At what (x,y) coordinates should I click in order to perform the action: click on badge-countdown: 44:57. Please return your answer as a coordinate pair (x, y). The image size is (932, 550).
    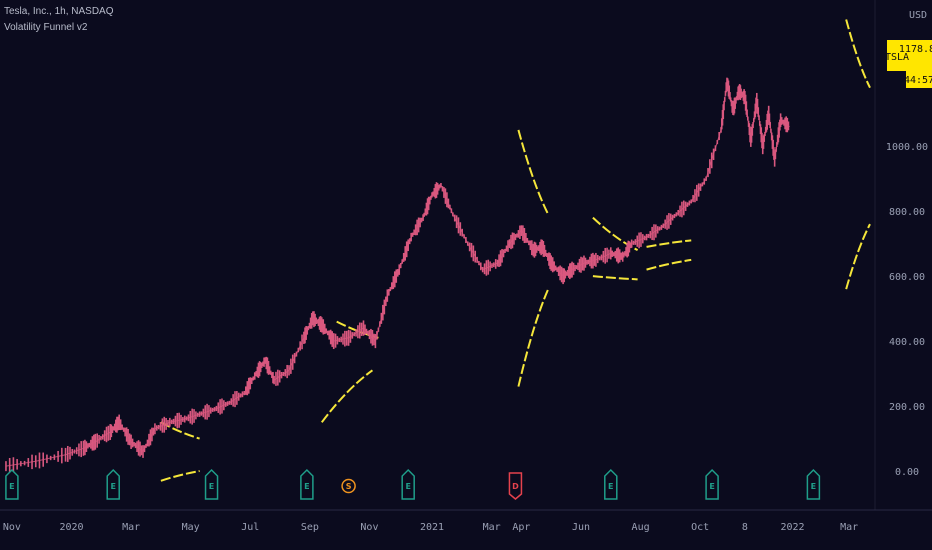
    Looking at the image, I should click on (918, 80).